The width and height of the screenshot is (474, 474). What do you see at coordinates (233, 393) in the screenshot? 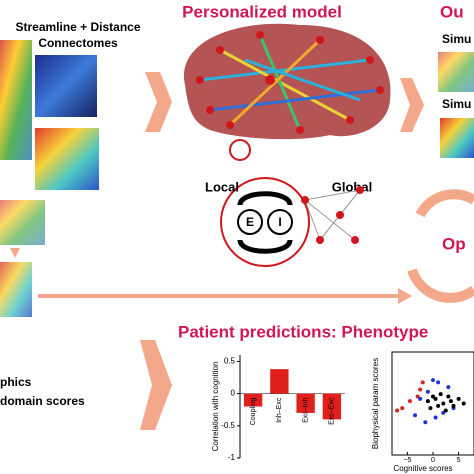
I see `y-tick-label: 0` at bounding box center [233, 393].